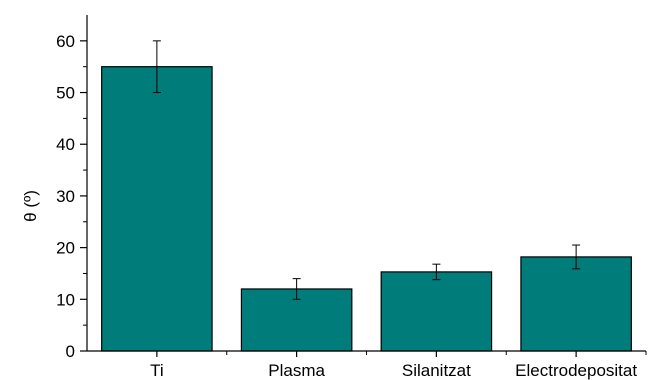 The height and width of the screenshot is (380, 650). I want to click on x-tick-label: Ti, so click(157, 370).